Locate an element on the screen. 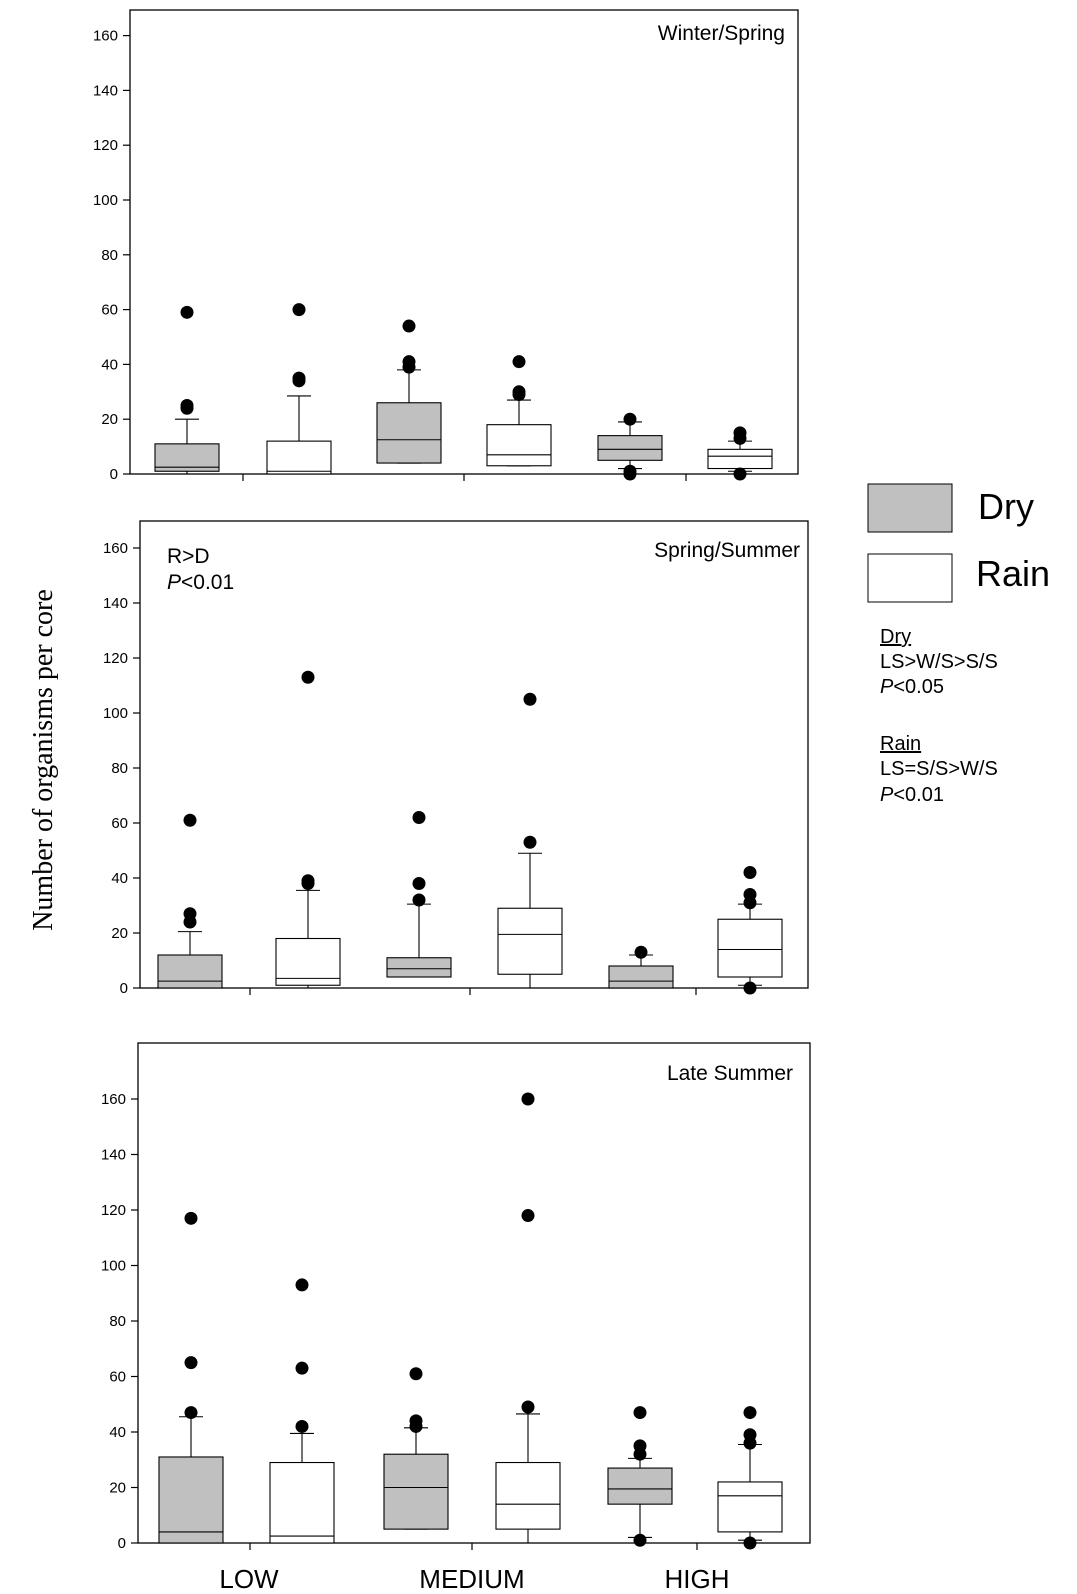  comparison-p: P<0.01 is located at coordinates (912, 795).